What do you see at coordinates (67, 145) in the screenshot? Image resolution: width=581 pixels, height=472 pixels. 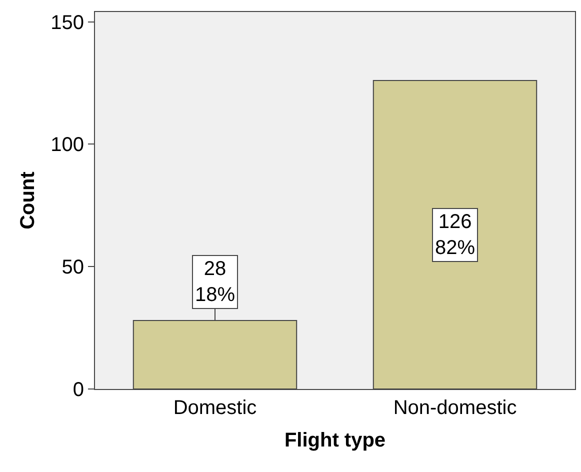 I see `y-tick-label: 100` at bounding box center [67, 145].